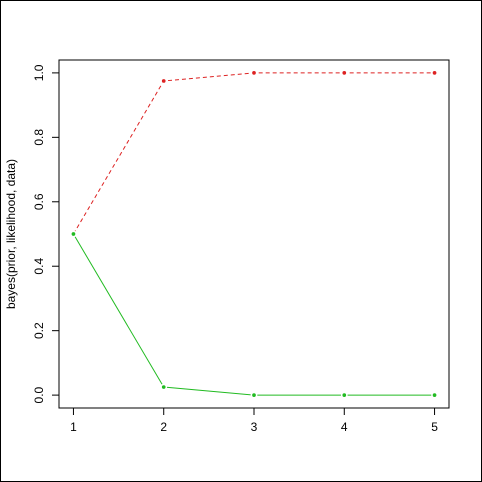 The width and height of the screenshot is (482, 482). Describe the element at coordinates (39, 266) in the screenshot. I see `y-tick-label: 0.4` at that location.